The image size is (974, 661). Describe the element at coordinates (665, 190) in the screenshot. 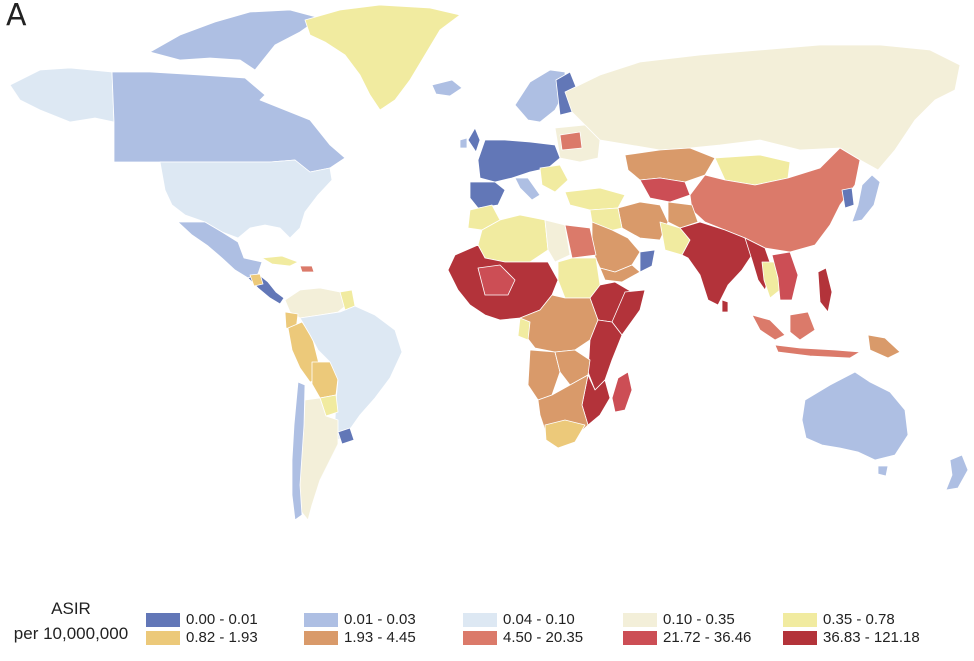

I see `region-central-asia` at that location.